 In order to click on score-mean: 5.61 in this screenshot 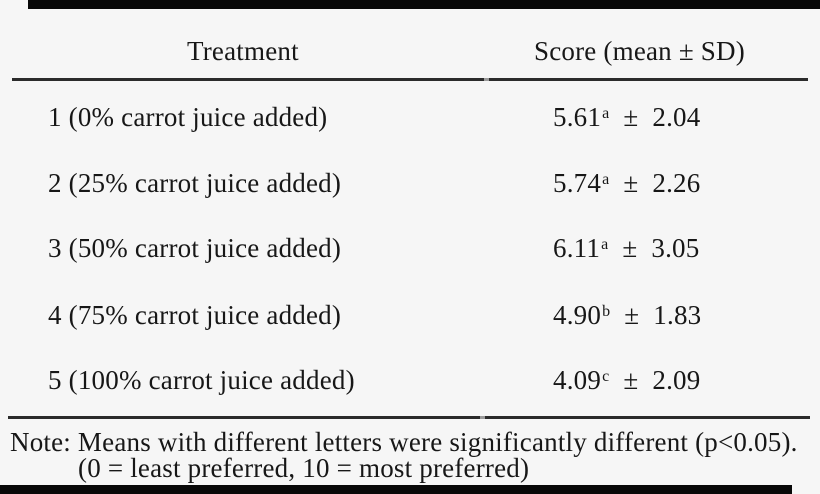, I will do `click(577, 117)`.